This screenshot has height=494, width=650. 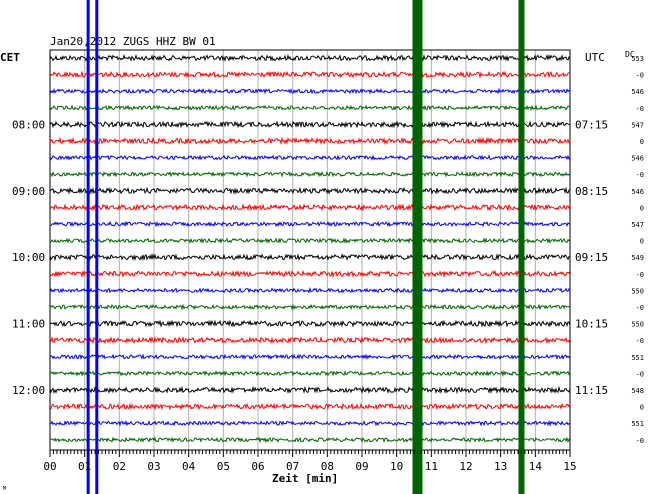 What do you see at coordinates (189, 466) in the screenshot?
I see `x-tick-label: 04` at bounding box center [189, 466].